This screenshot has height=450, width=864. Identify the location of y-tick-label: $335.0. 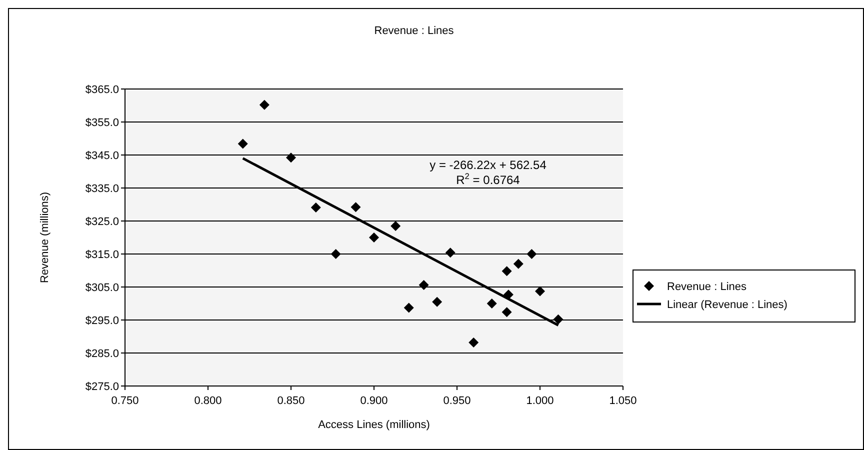
(102, 188).